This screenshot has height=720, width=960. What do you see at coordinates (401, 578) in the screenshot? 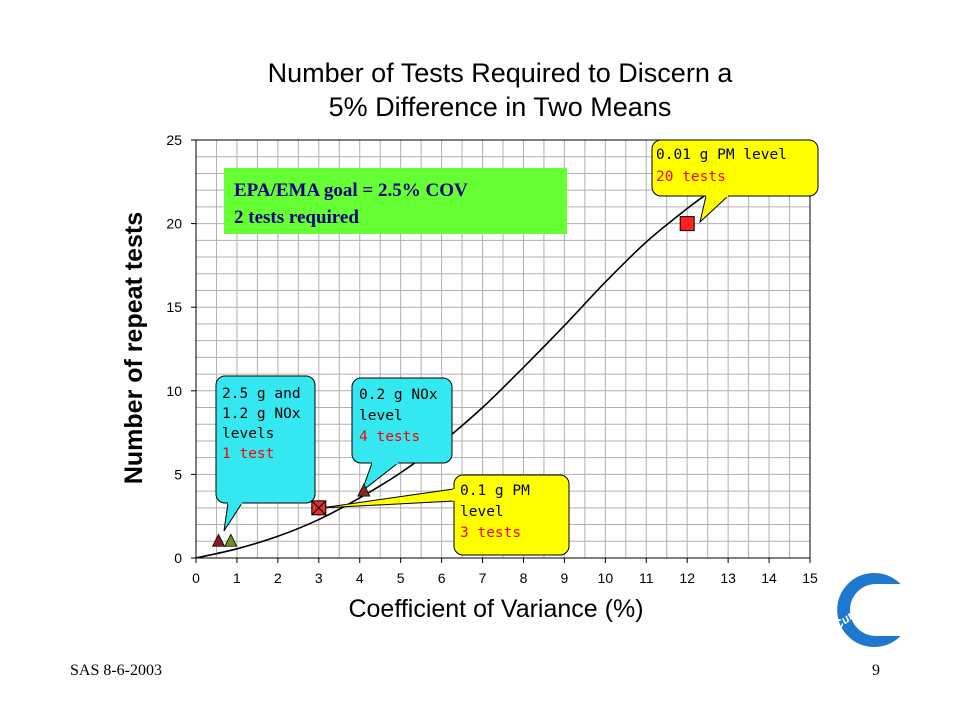
I see `x-tick-label: 5` at bounding box center [401, 578].